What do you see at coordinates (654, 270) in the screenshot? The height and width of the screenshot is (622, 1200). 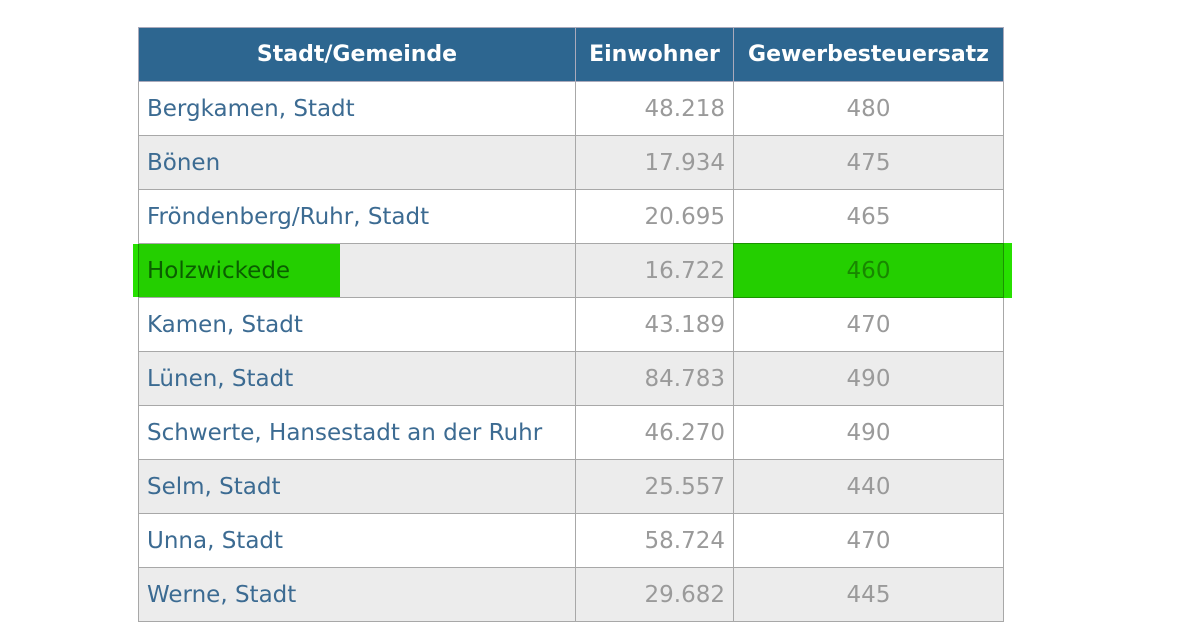 I see `population: 16.722` at bounding box center [654, 270].